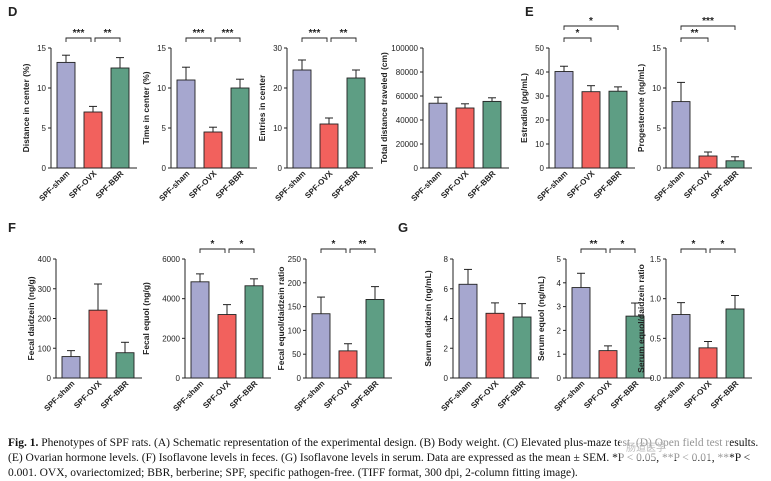 The width and height of the screenshot is (771, 481). Describe the element at coordinates (23, 443) in the screenshot. I see `caption-label: Fig. 1.` at that location.